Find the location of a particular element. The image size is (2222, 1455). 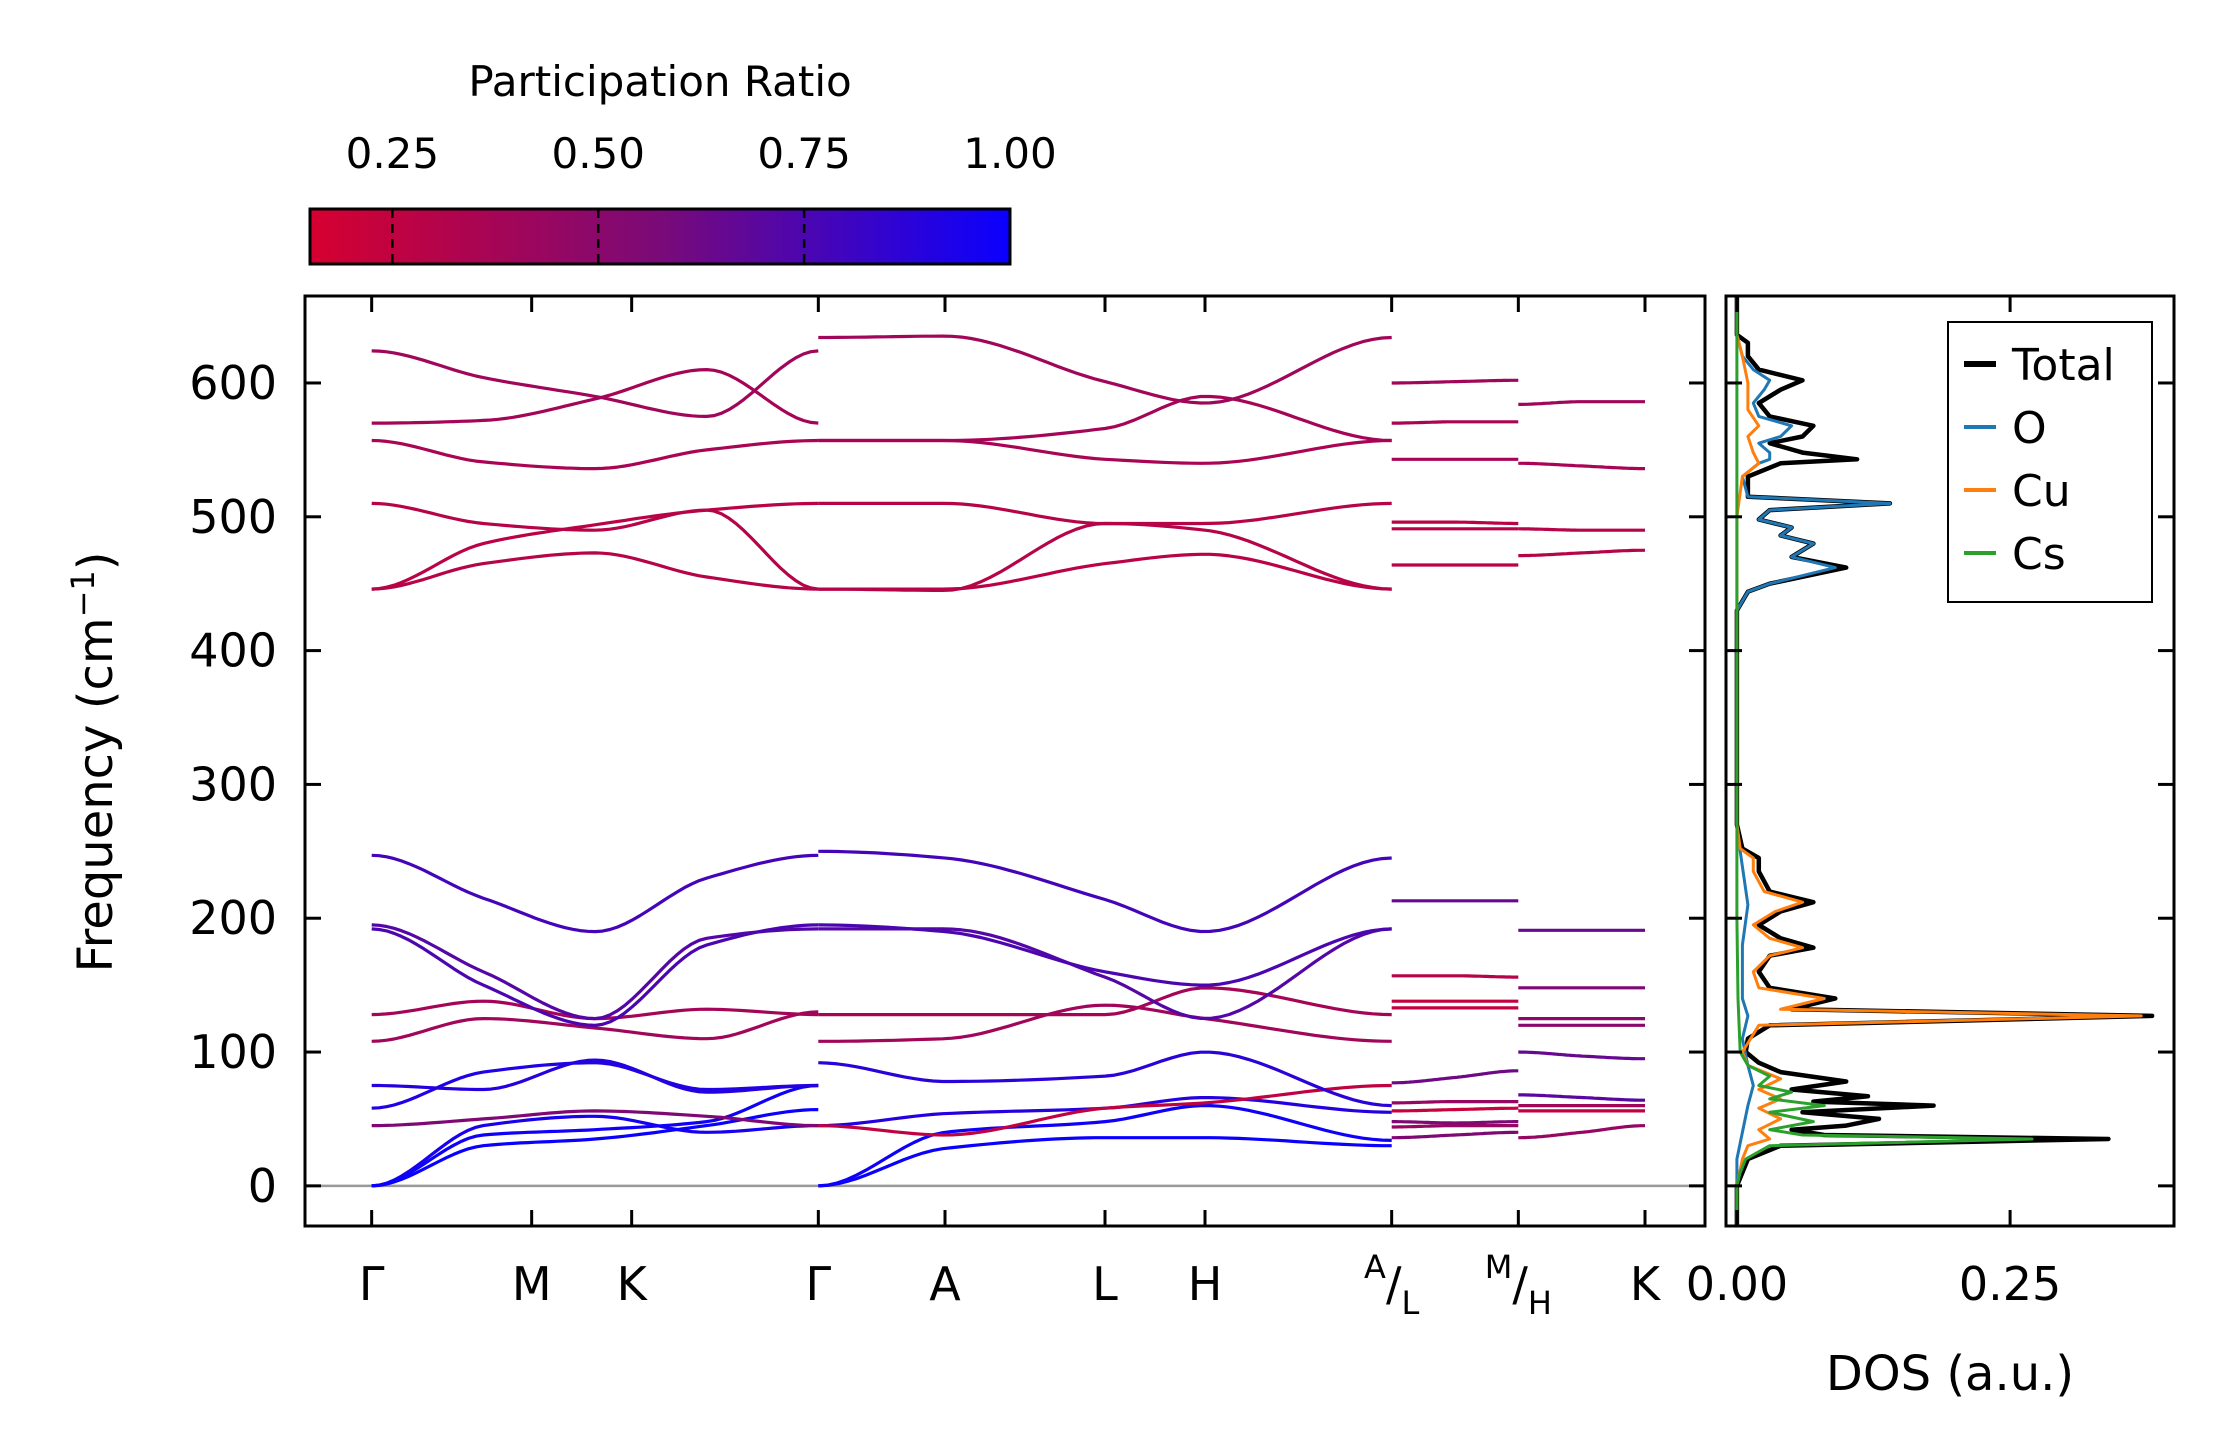

legend-label: Total is located at coordinates (2063, 365).